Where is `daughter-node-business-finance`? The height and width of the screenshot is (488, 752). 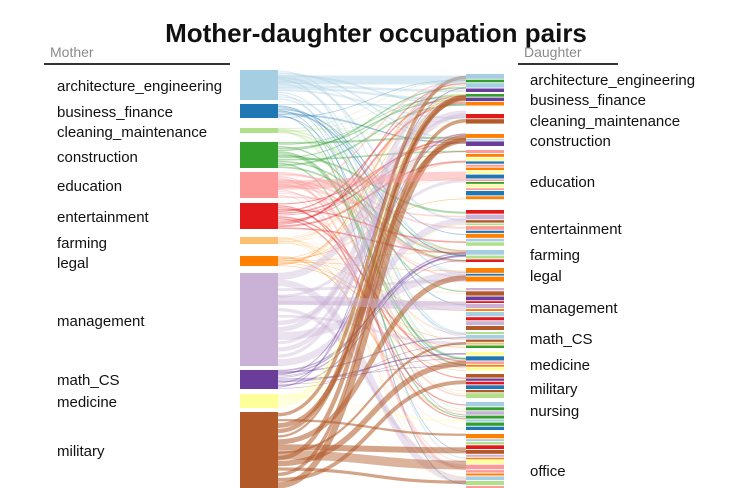
daughter-node-business-finance is located at coordinates (485, 100).